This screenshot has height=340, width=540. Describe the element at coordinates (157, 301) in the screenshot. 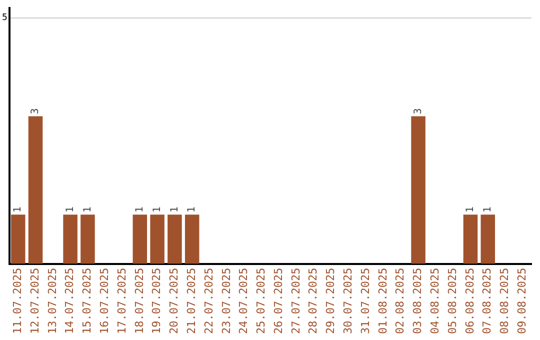

I see `x-tick-label: 19.07.2025` at that location.